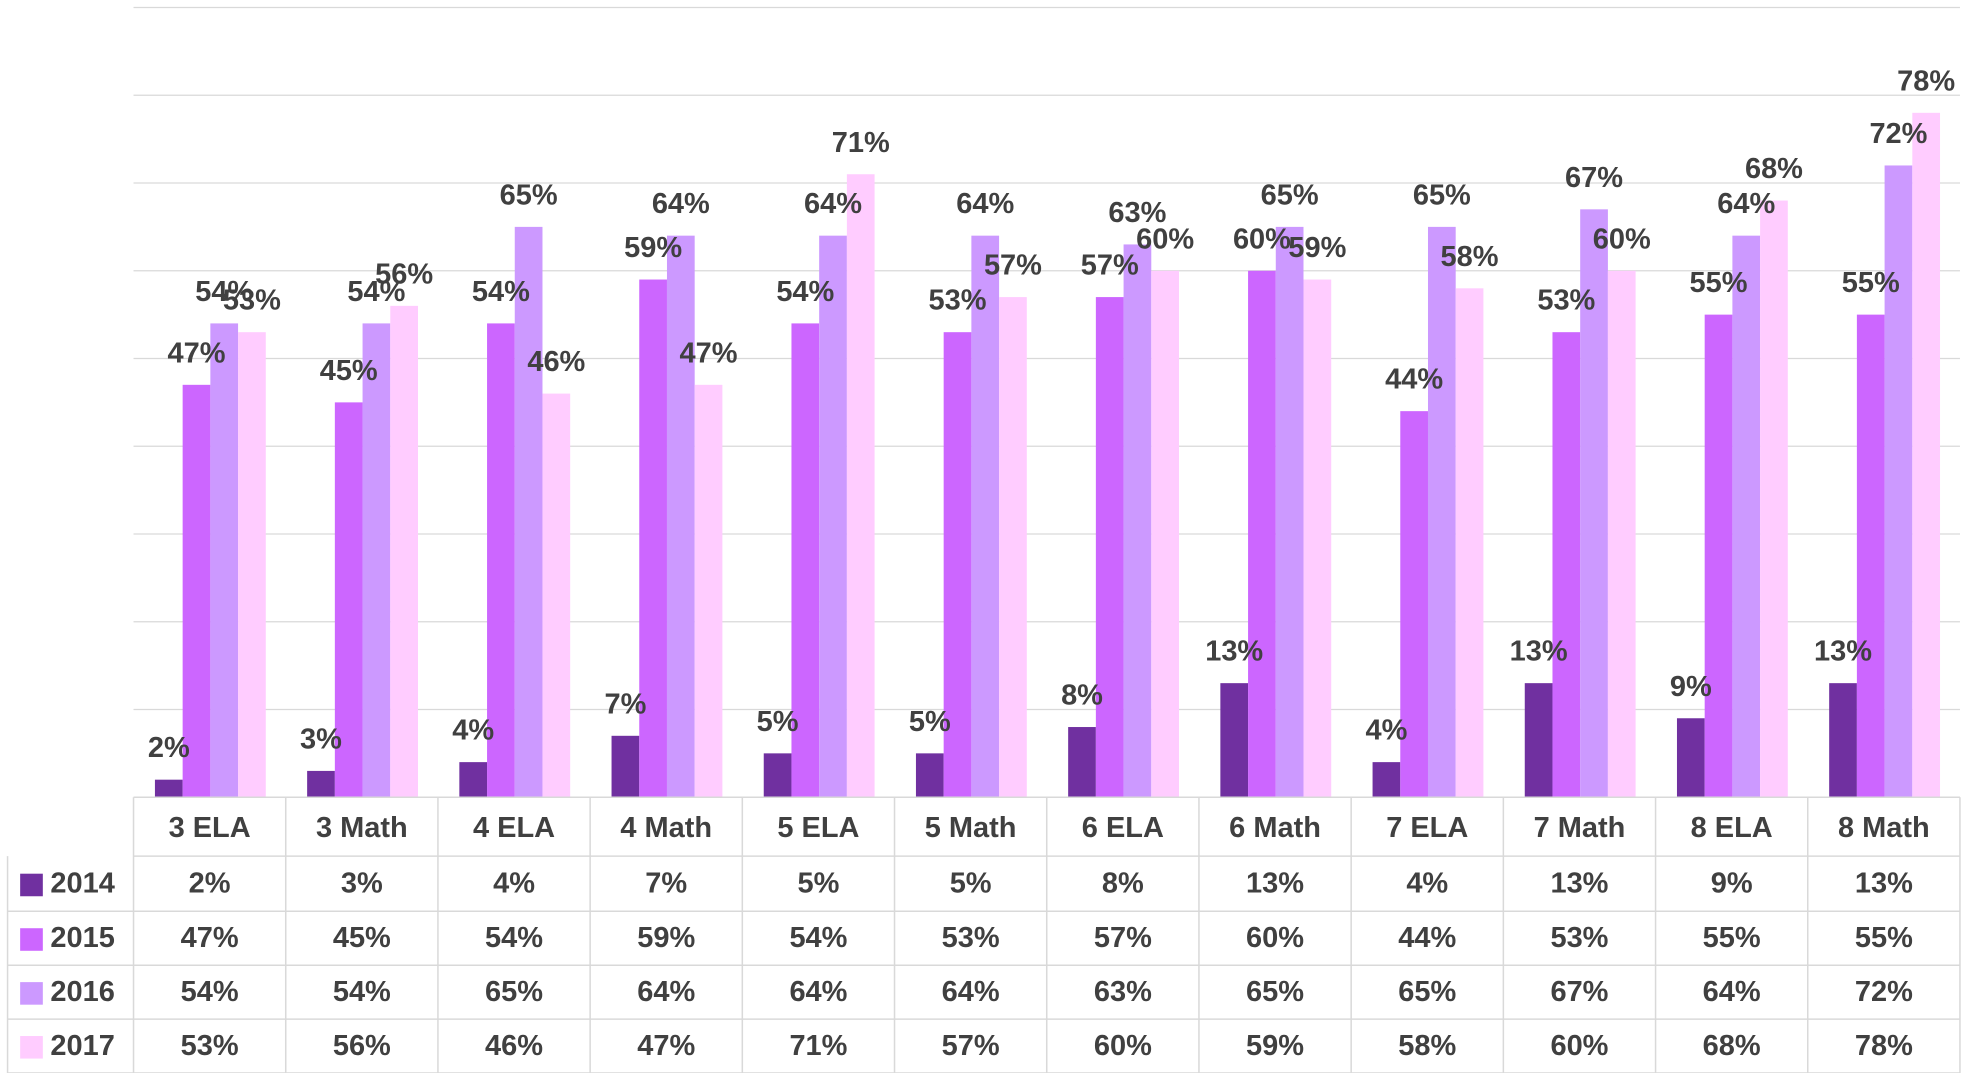 The width and height of the screenshot is (1965, 1073). What do you see at coordinates (1732, 884) in the screenshot?
I see `table-cell: 9%` at bounding box center [1732, 884].